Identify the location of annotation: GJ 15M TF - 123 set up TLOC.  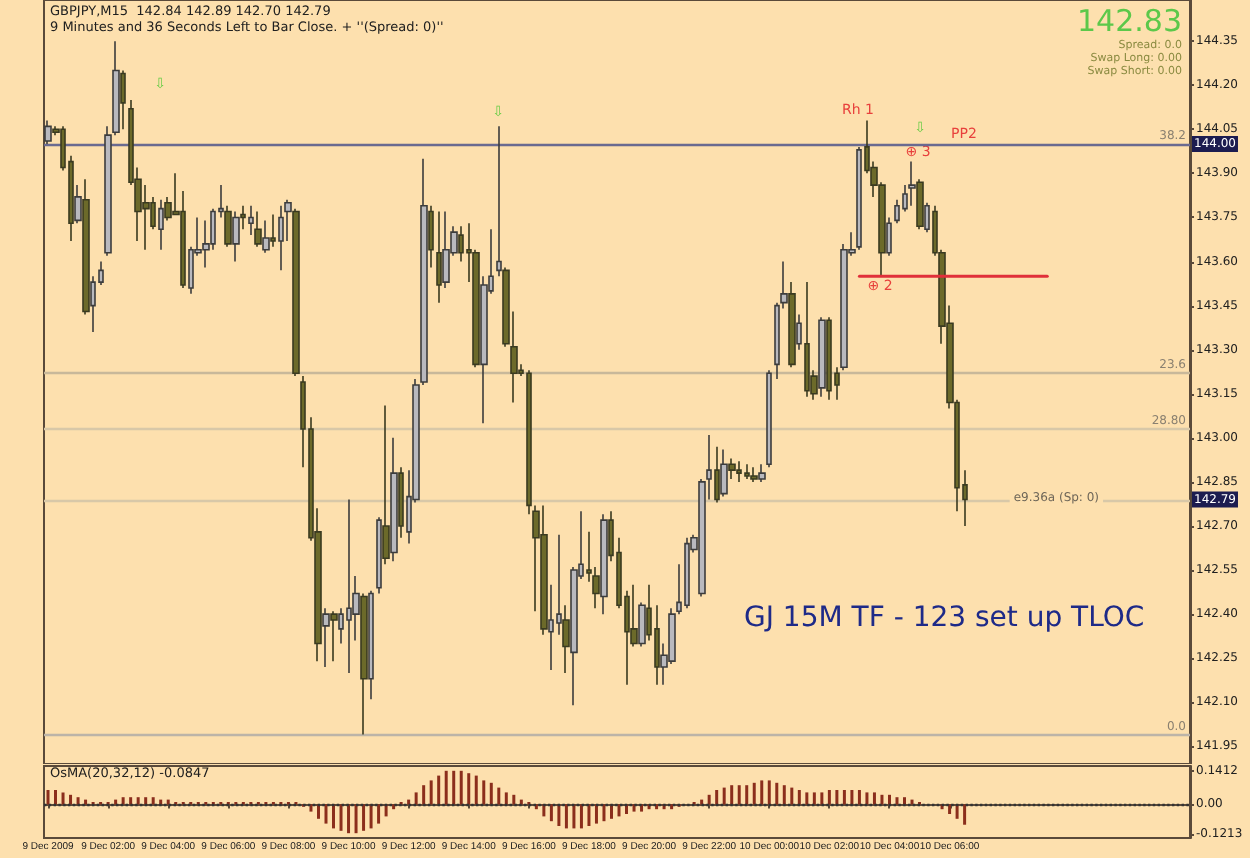
(944, 618).